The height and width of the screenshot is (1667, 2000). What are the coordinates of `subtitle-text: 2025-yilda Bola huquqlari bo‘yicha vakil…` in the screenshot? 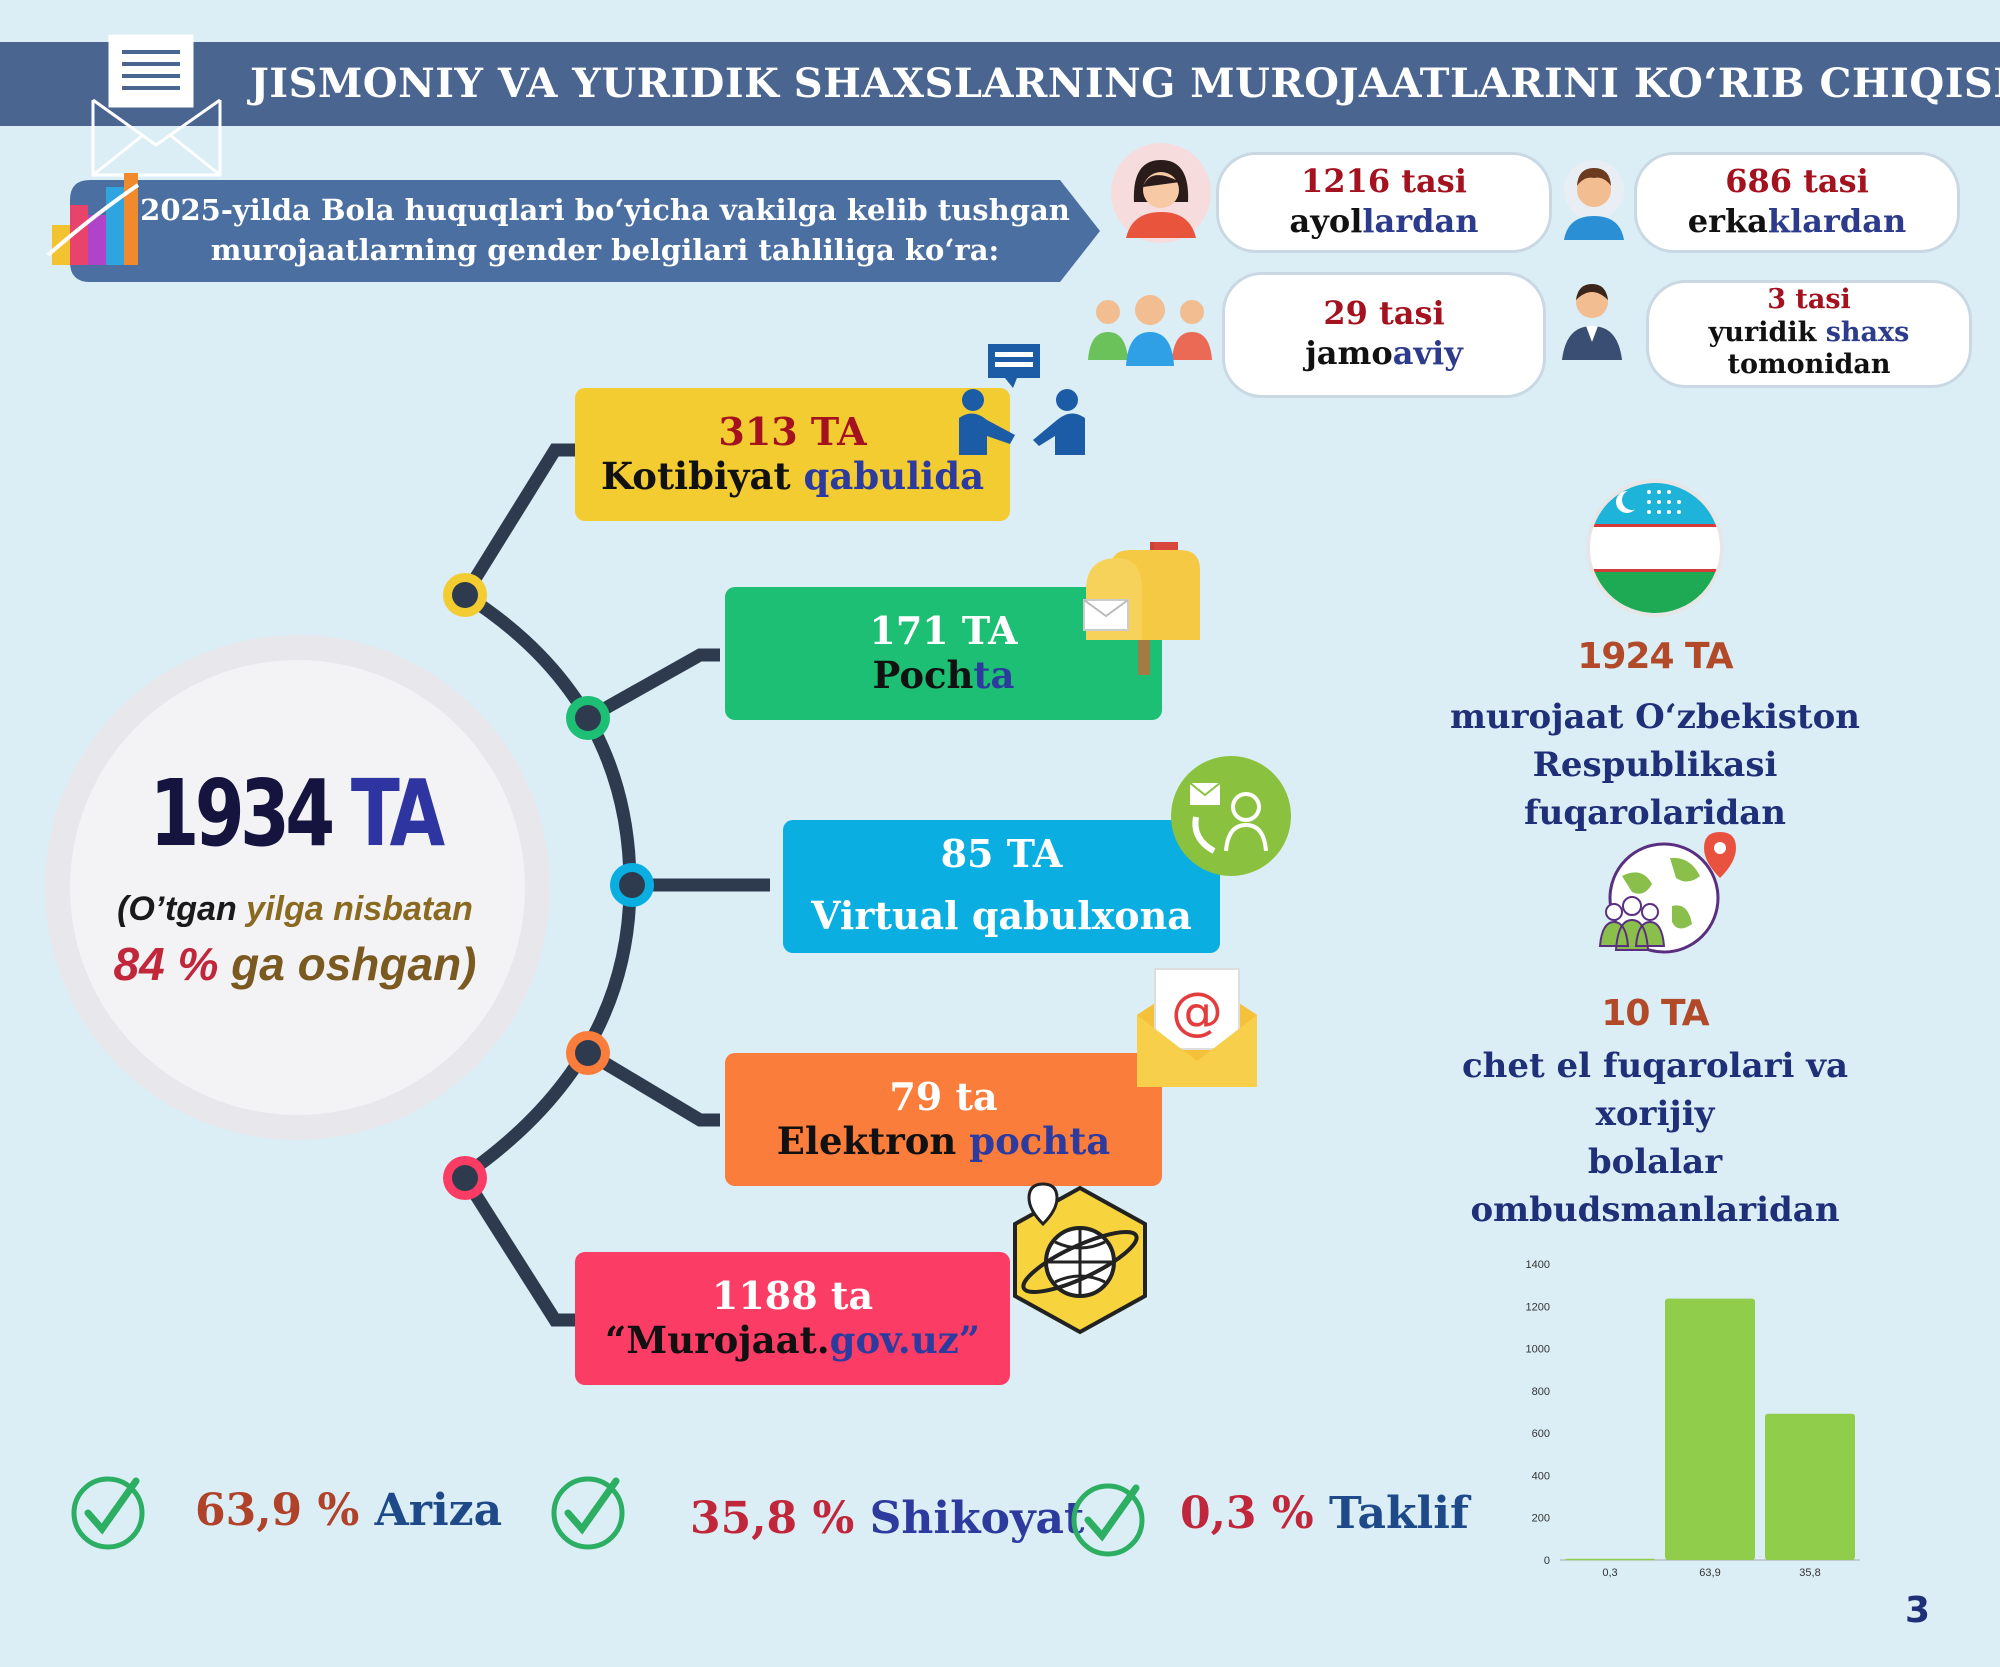 It's located at (605, 230).